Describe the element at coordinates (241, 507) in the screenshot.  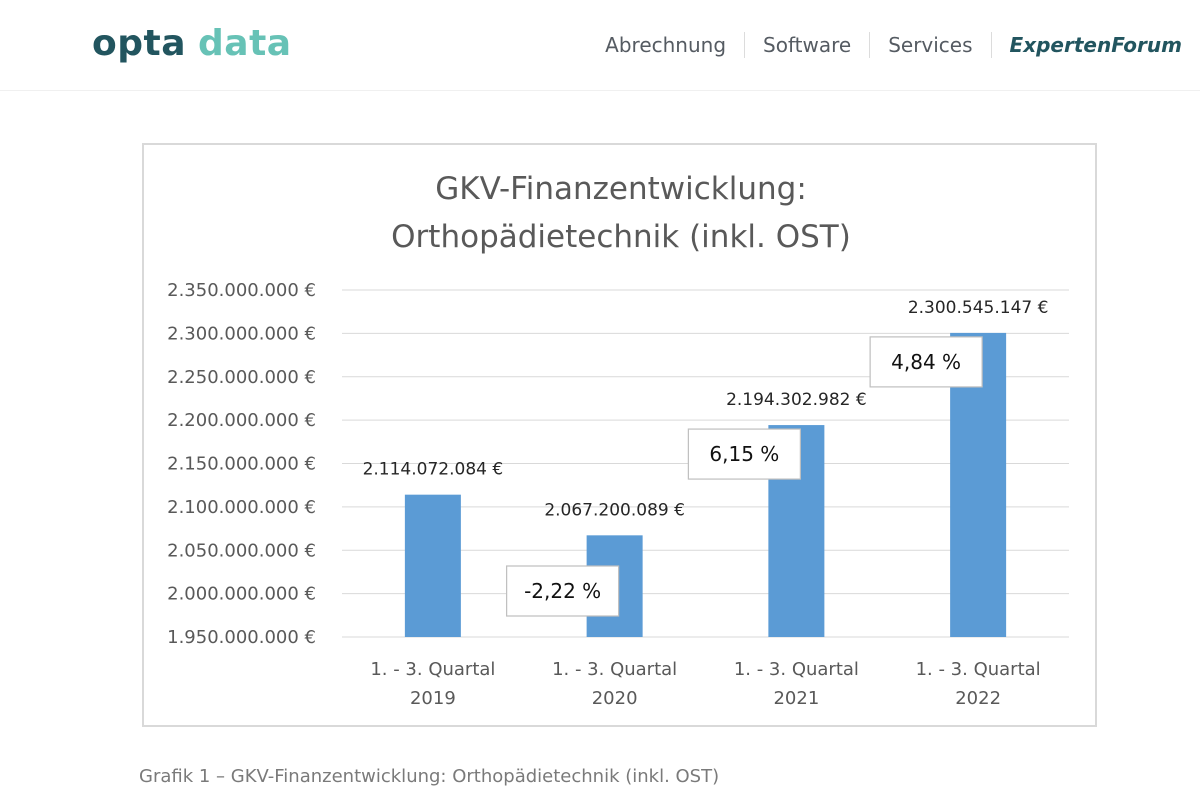
I see `y-tick-label: 2.100.000.000 €` at that location.